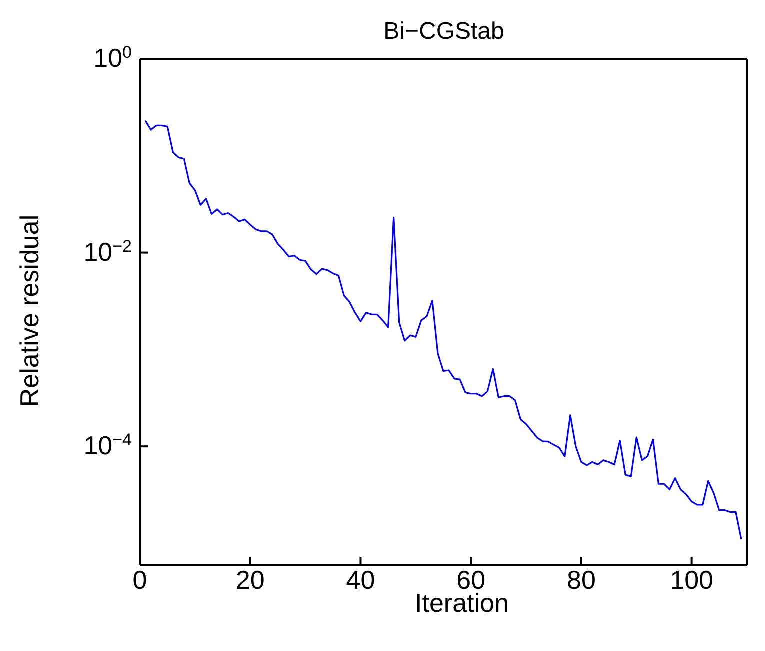 This screenshot has width=765, height=651. I want to click on x-tick-label: 20, so click(250, 580).